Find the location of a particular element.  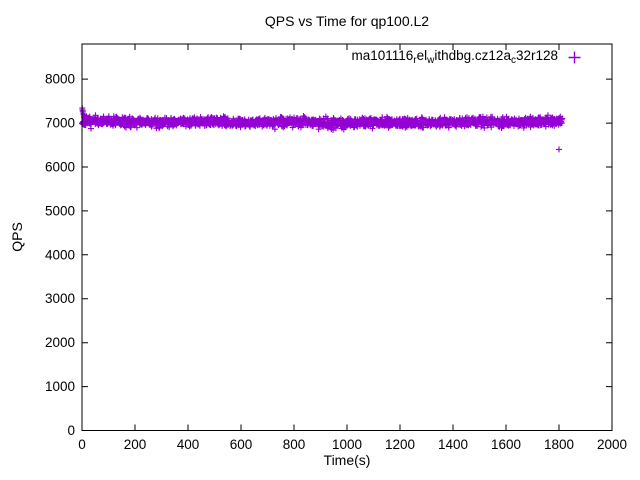

y-tick-label: 8000 is located at coordinates (60, 79).